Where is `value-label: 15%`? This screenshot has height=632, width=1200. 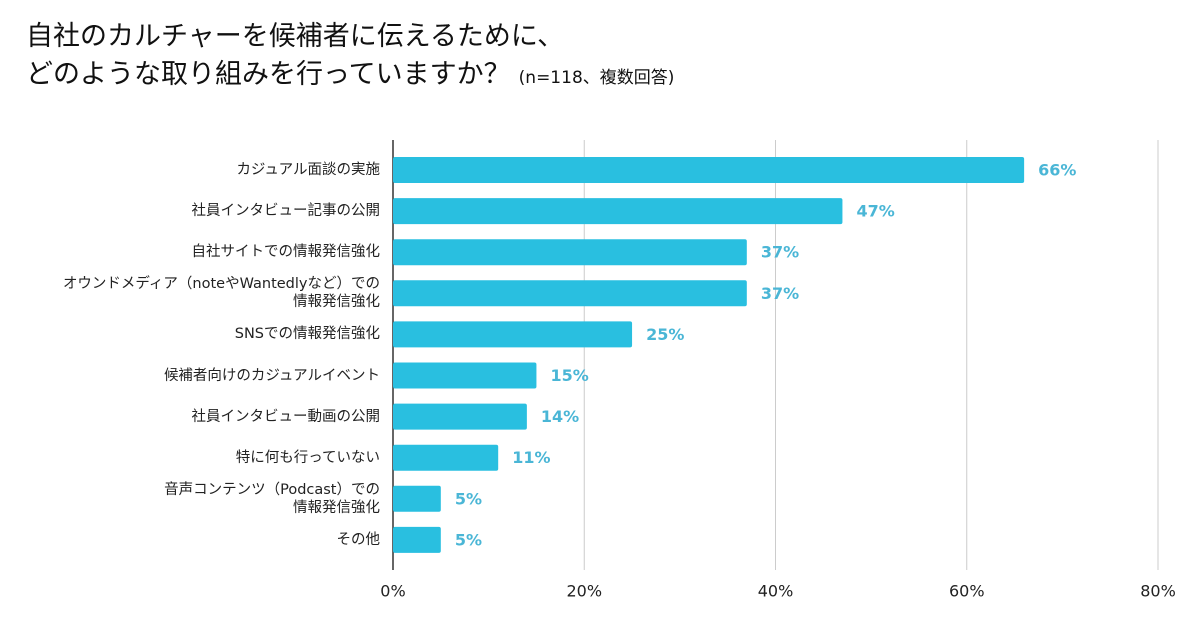
value-label: 15% is located at coordinates (569, 375).